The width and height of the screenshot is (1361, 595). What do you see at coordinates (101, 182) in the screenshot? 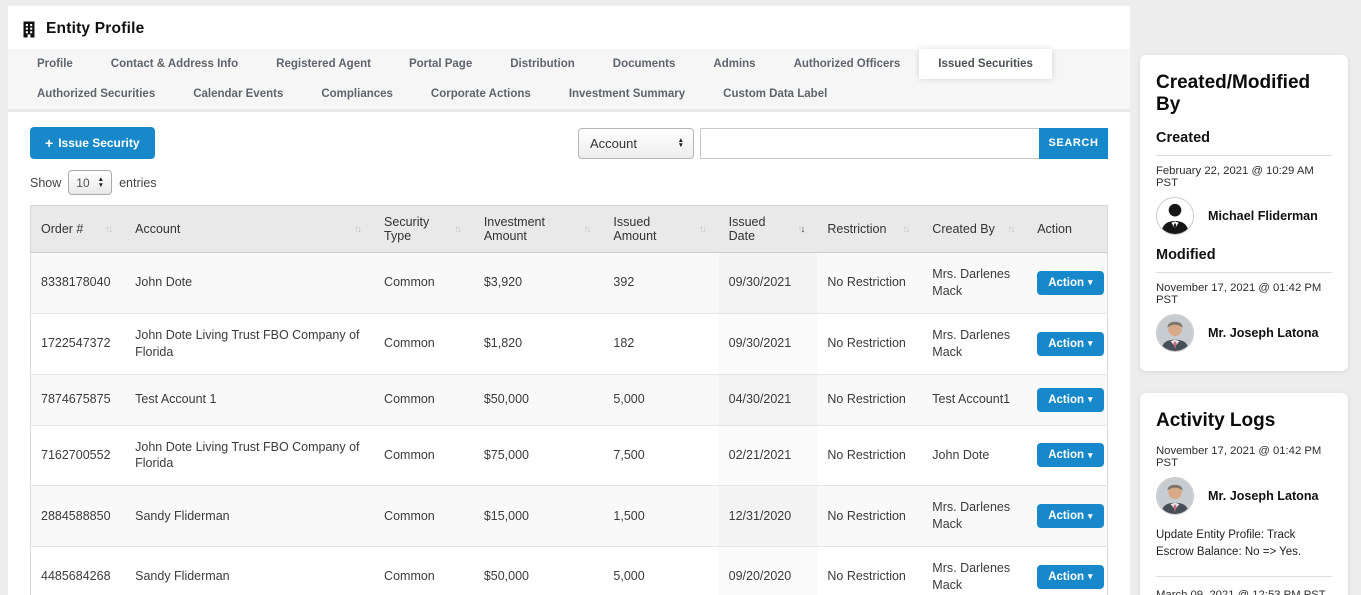
I see `spinner-arrows-icon: ▲ ▼` at bounding box center [101, 182].